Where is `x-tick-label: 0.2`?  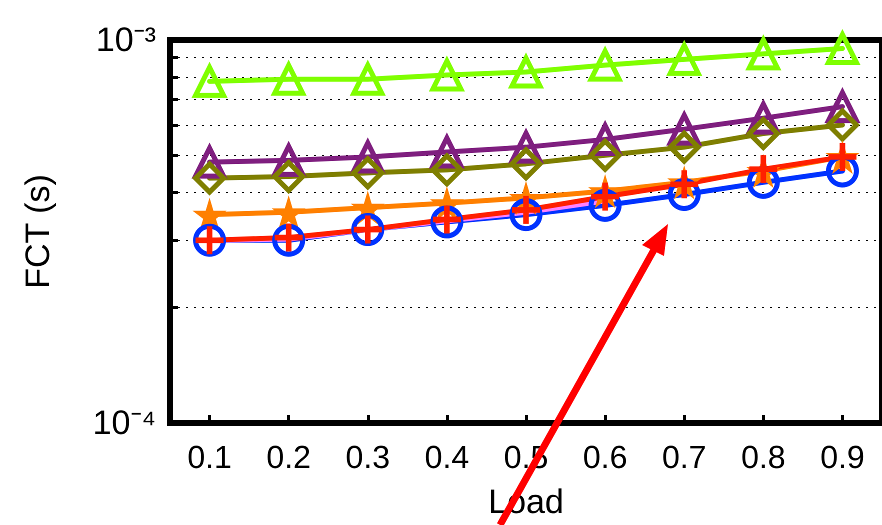
x-tick-label: 0.2 is located at coordinates (288, 457).